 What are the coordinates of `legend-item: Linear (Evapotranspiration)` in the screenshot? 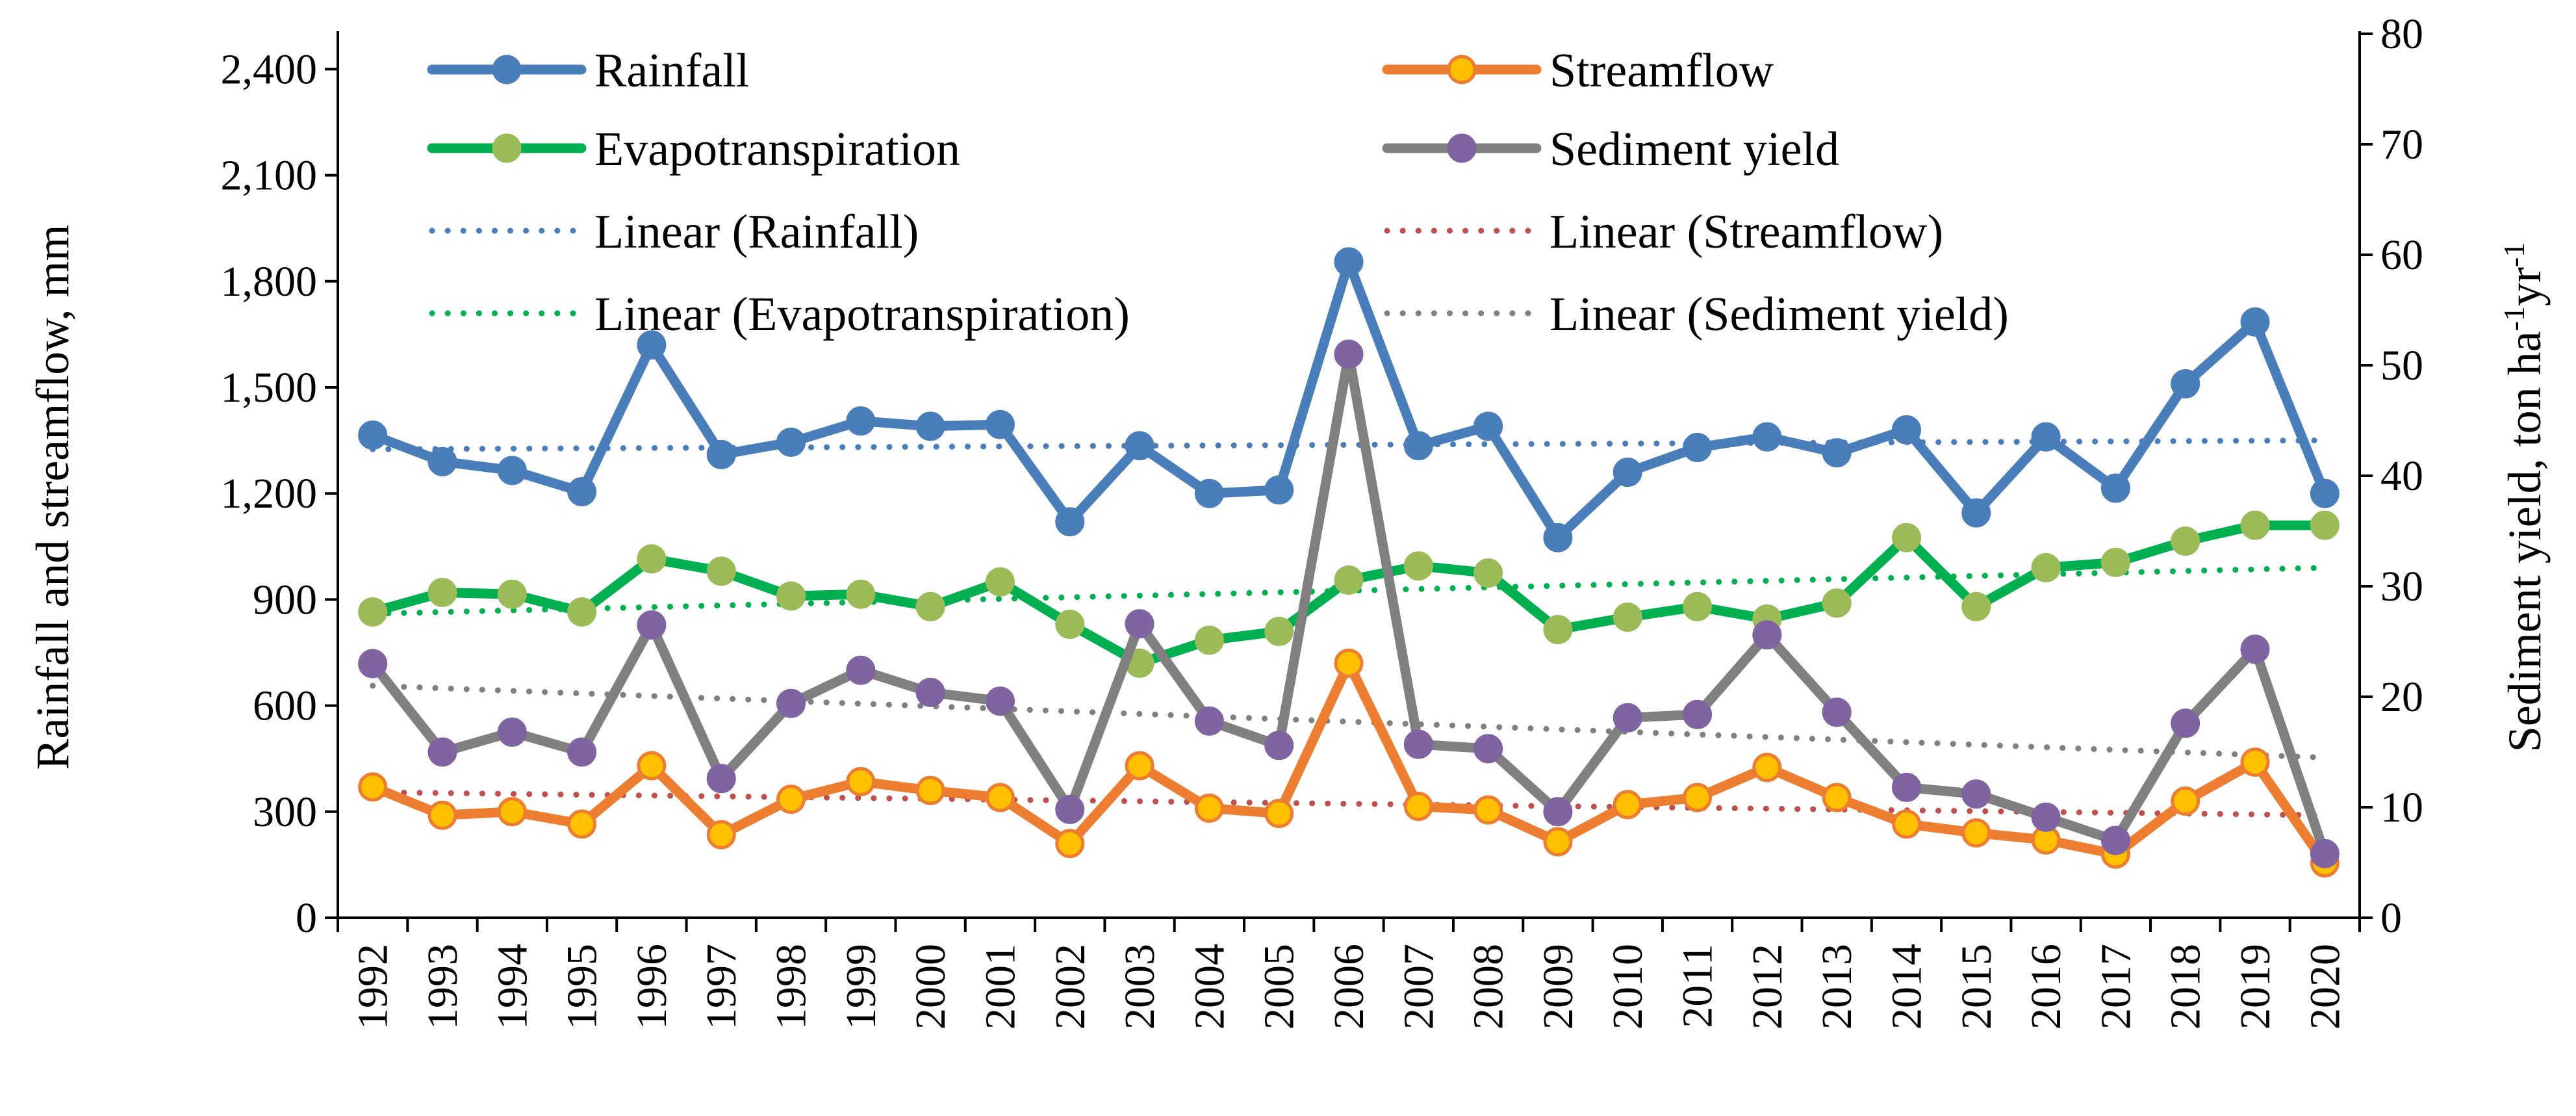 It's located at (779, 314).